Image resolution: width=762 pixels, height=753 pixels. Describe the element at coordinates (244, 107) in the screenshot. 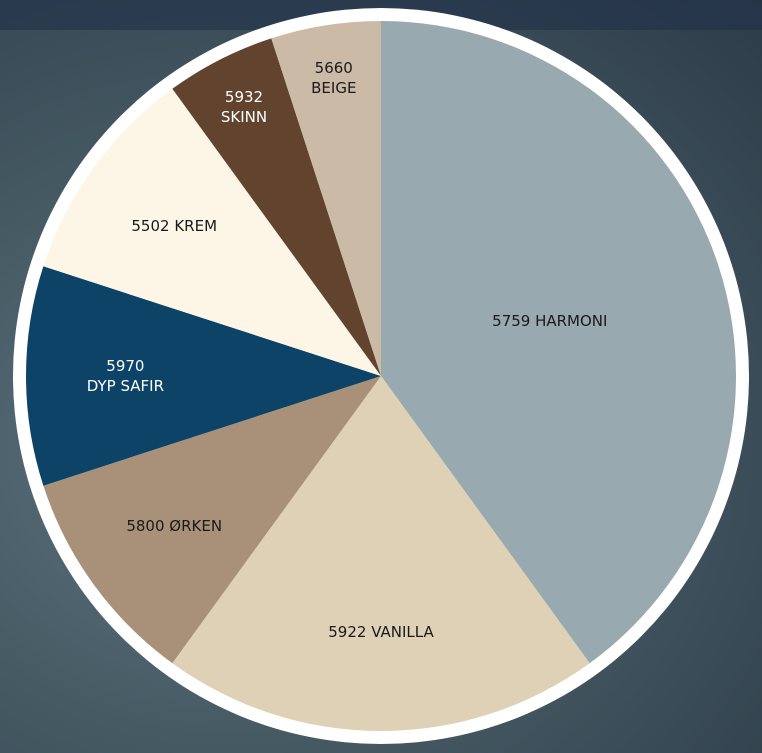

I see `slice-label: 5932 SKINN` at that location.